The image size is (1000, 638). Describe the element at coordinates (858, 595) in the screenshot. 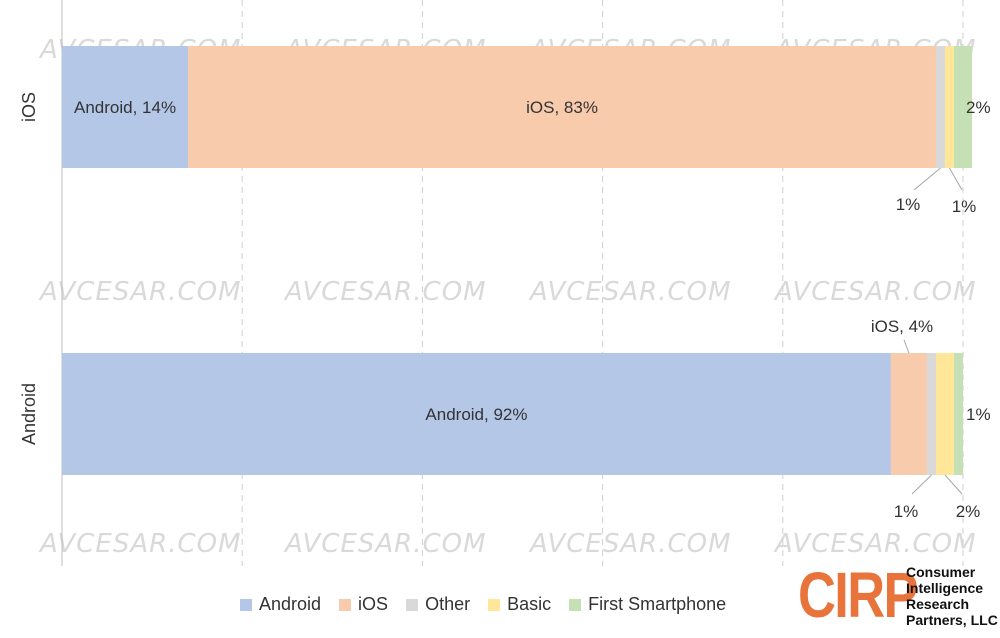

I see `logo-mark: CIRP` at that location.